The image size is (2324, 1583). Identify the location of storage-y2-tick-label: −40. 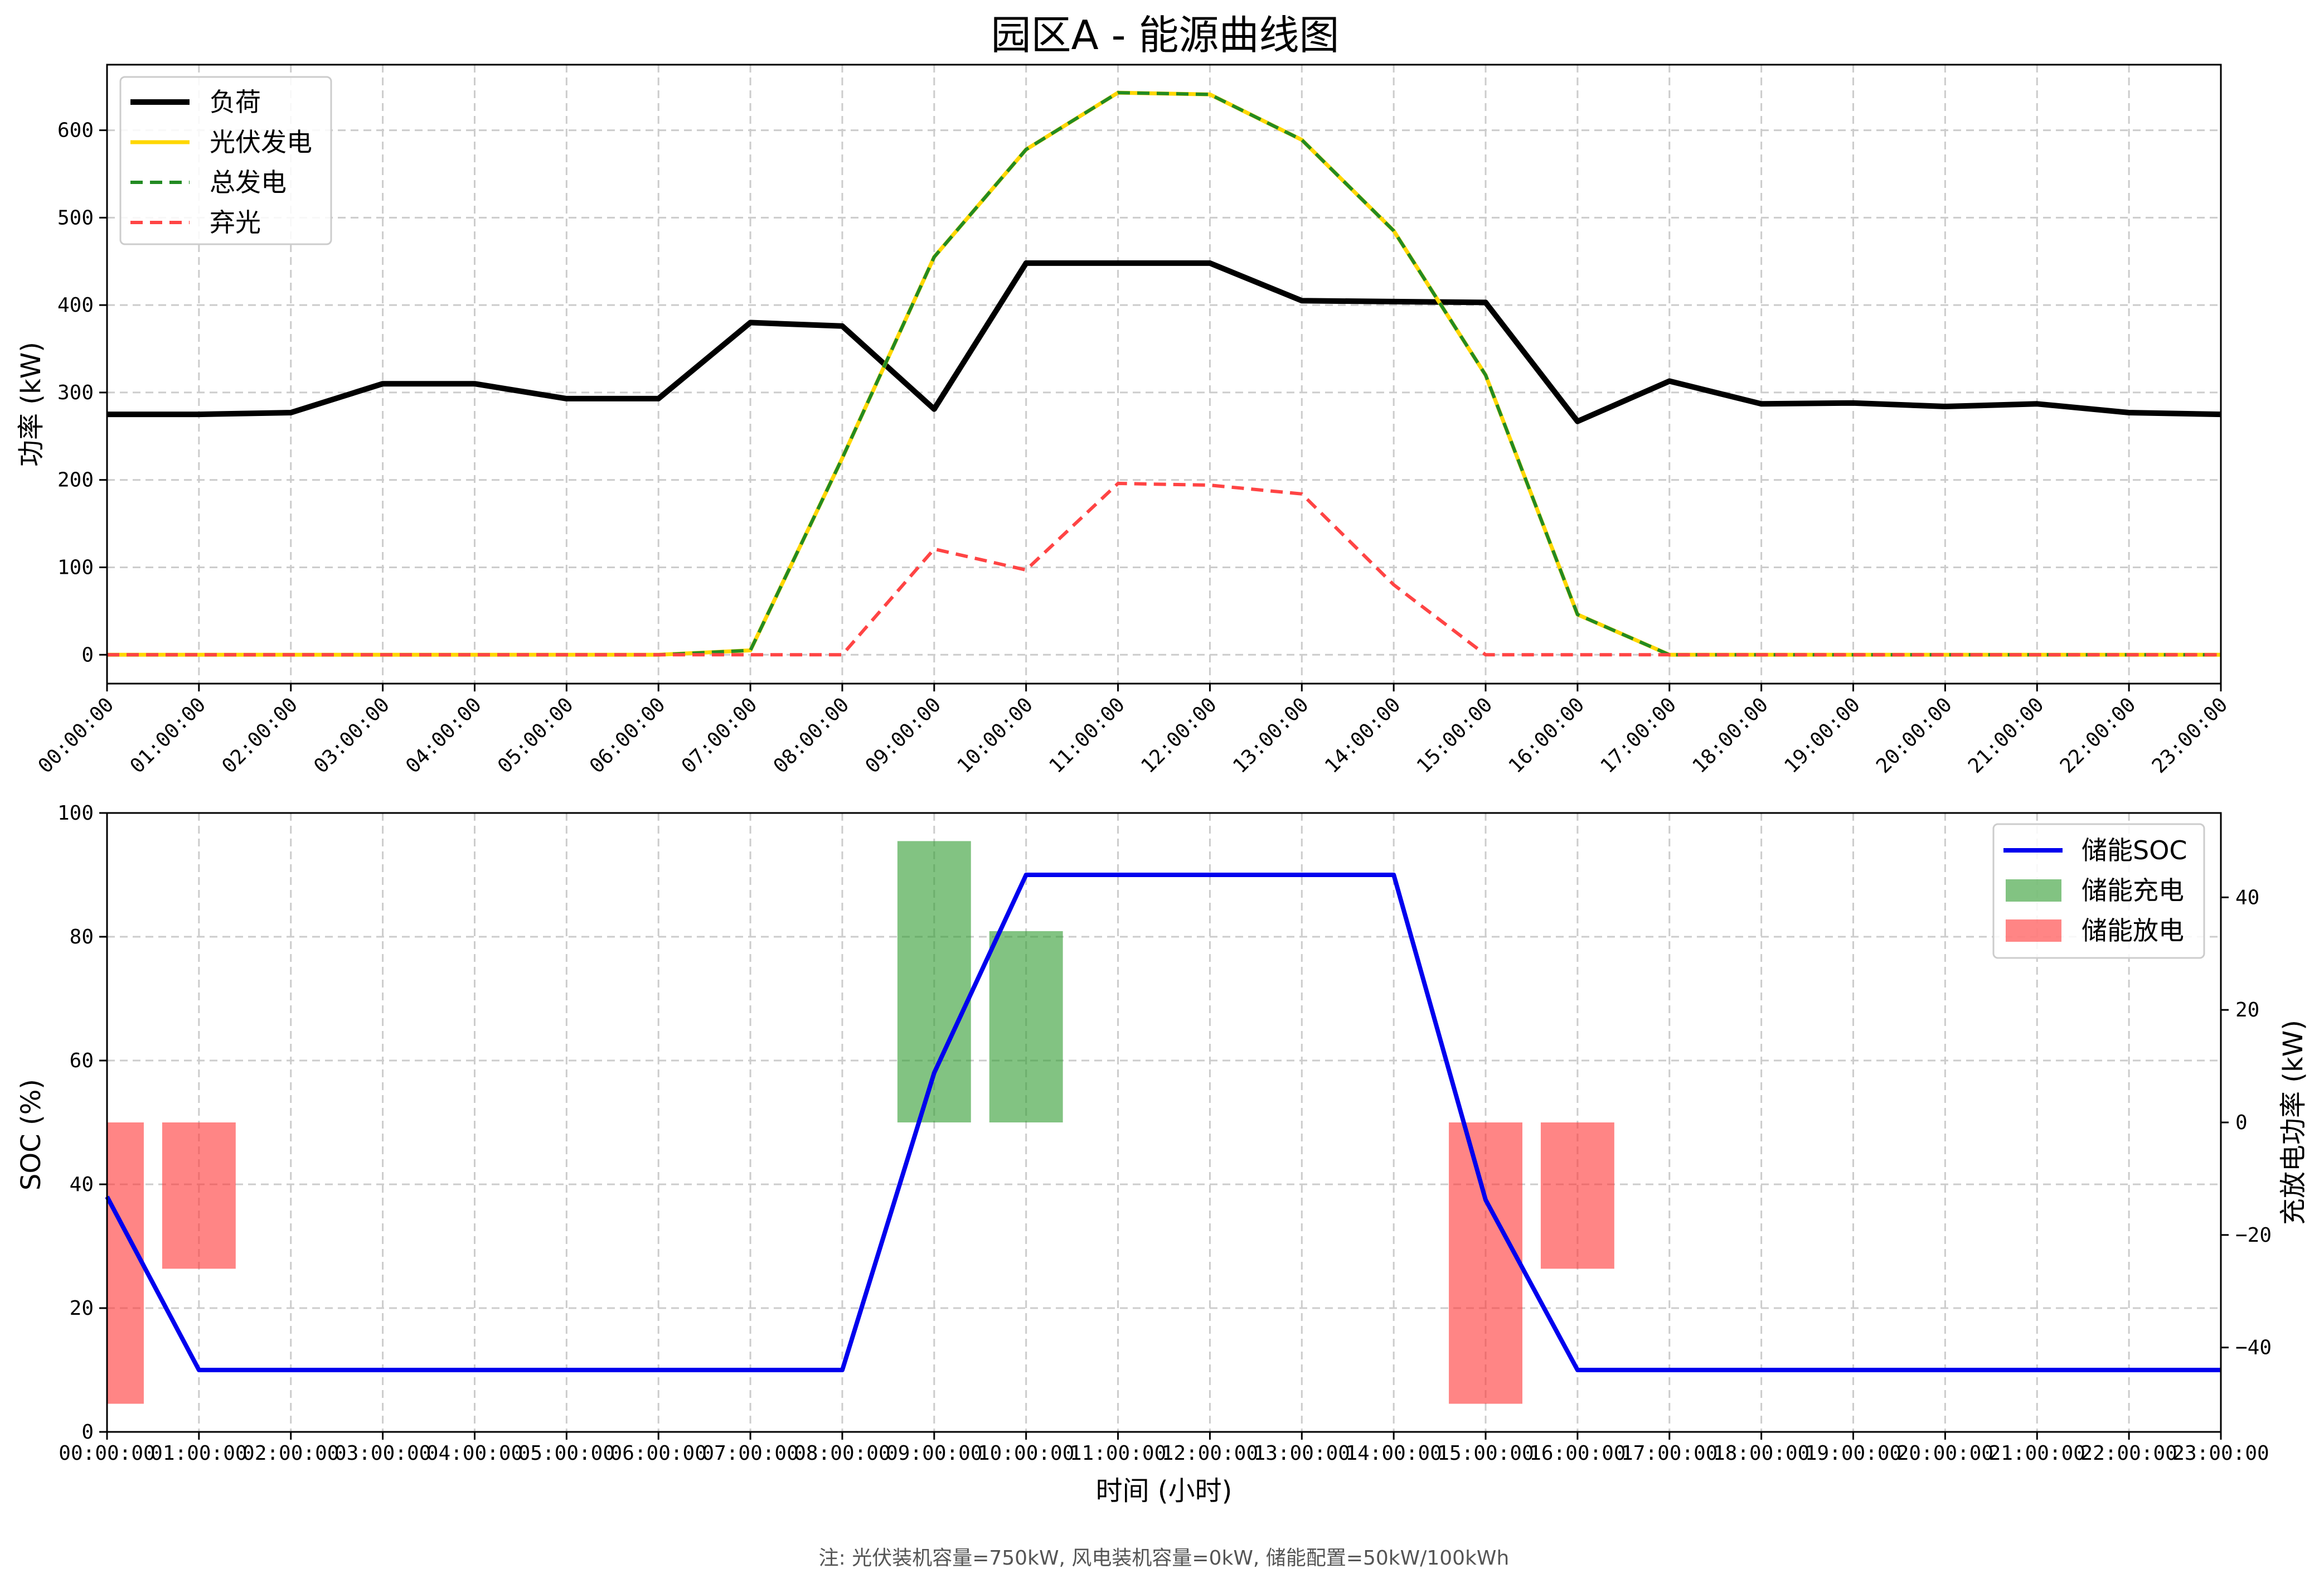
(2253, 1348).